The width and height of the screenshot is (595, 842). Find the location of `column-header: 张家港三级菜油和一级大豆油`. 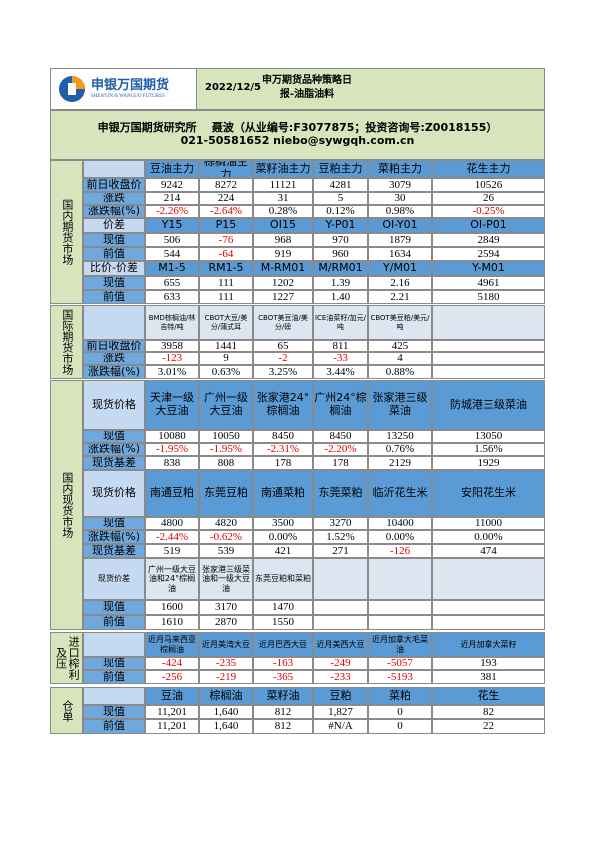

column-header: 张家港三级菜油和一级大豆油 is located at coordinates (226, 579).